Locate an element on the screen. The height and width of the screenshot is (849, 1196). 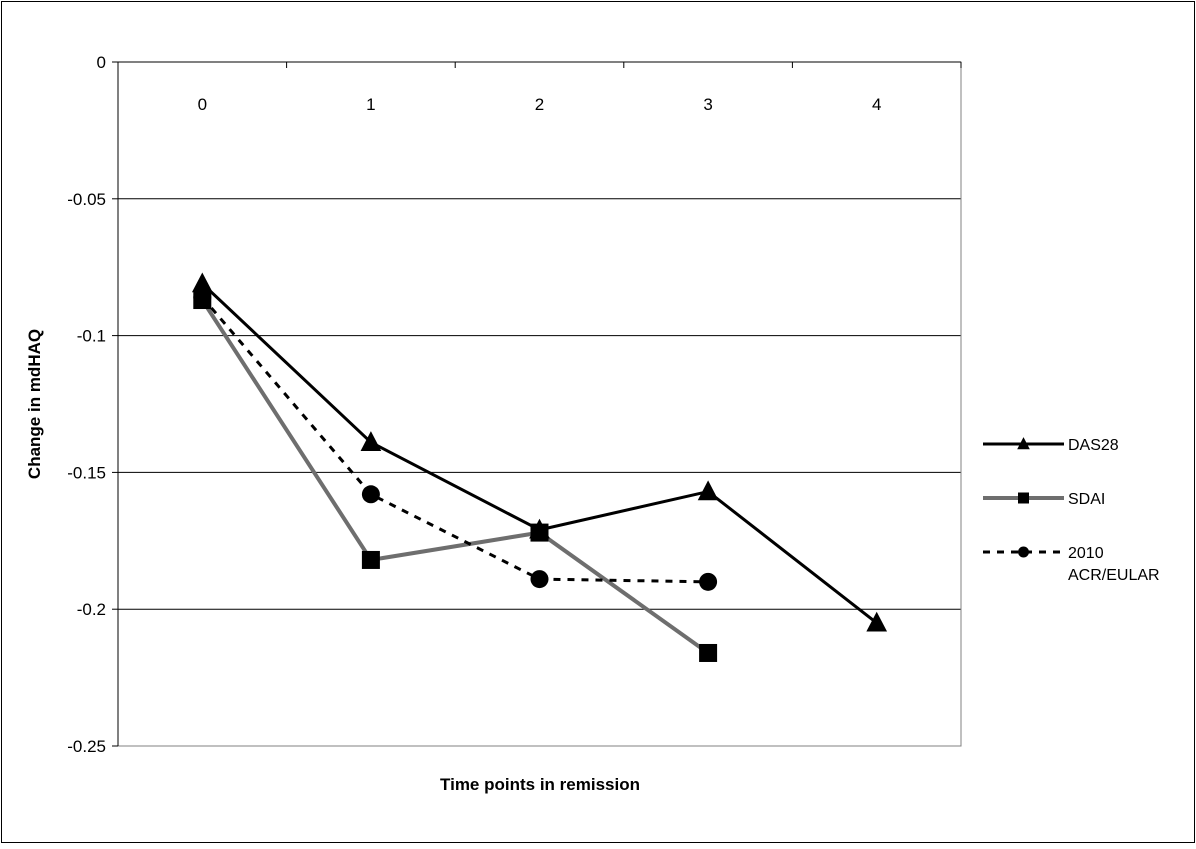
y-tick-label: 0 is located at coordinates (101, 62).